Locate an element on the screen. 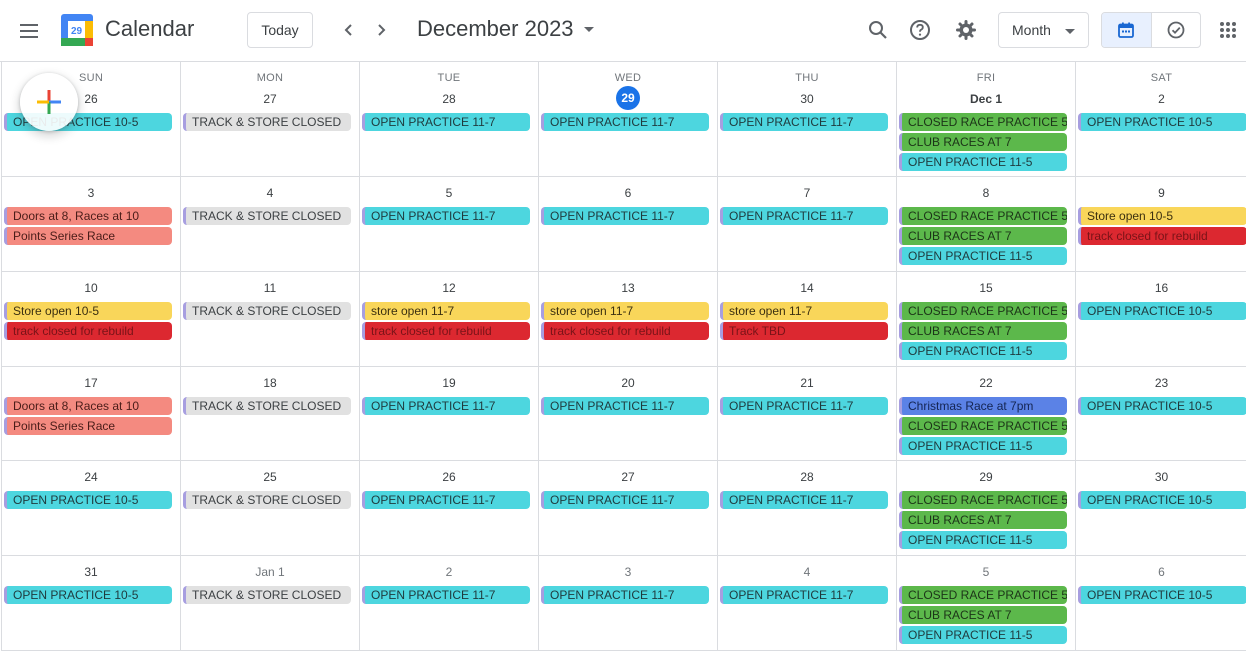 This screenshot has width=1246, height=654. event-chip: Christmas Race at 7pm is located at coordinates (983, 406).